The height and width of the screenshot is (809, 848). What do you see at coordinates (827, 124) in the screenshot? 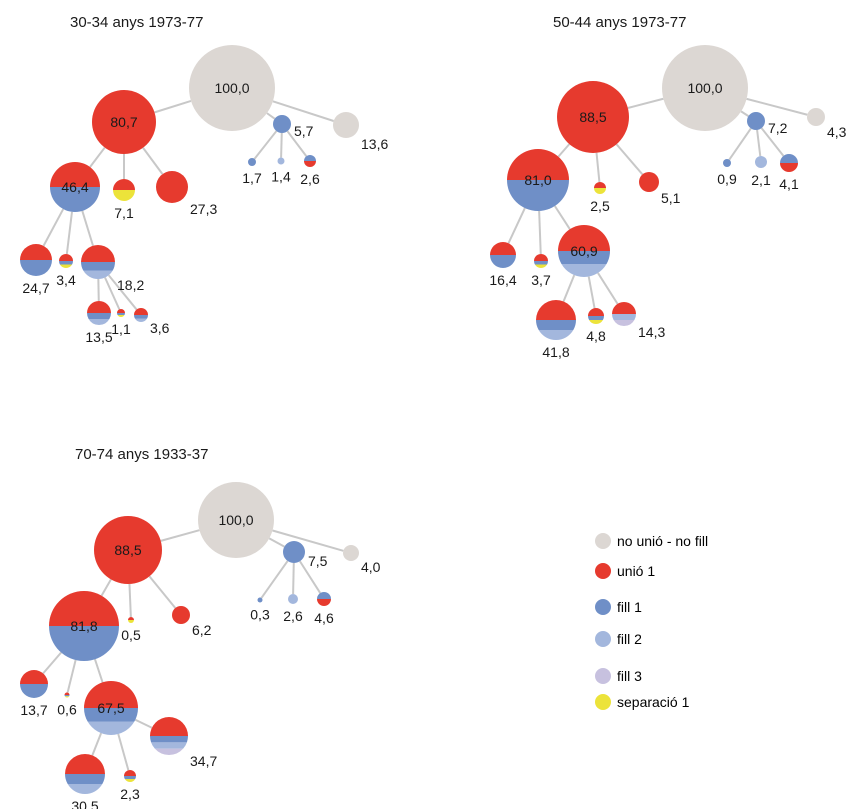
I see `node-nu: 4,3` at bounding box center [827, 124].